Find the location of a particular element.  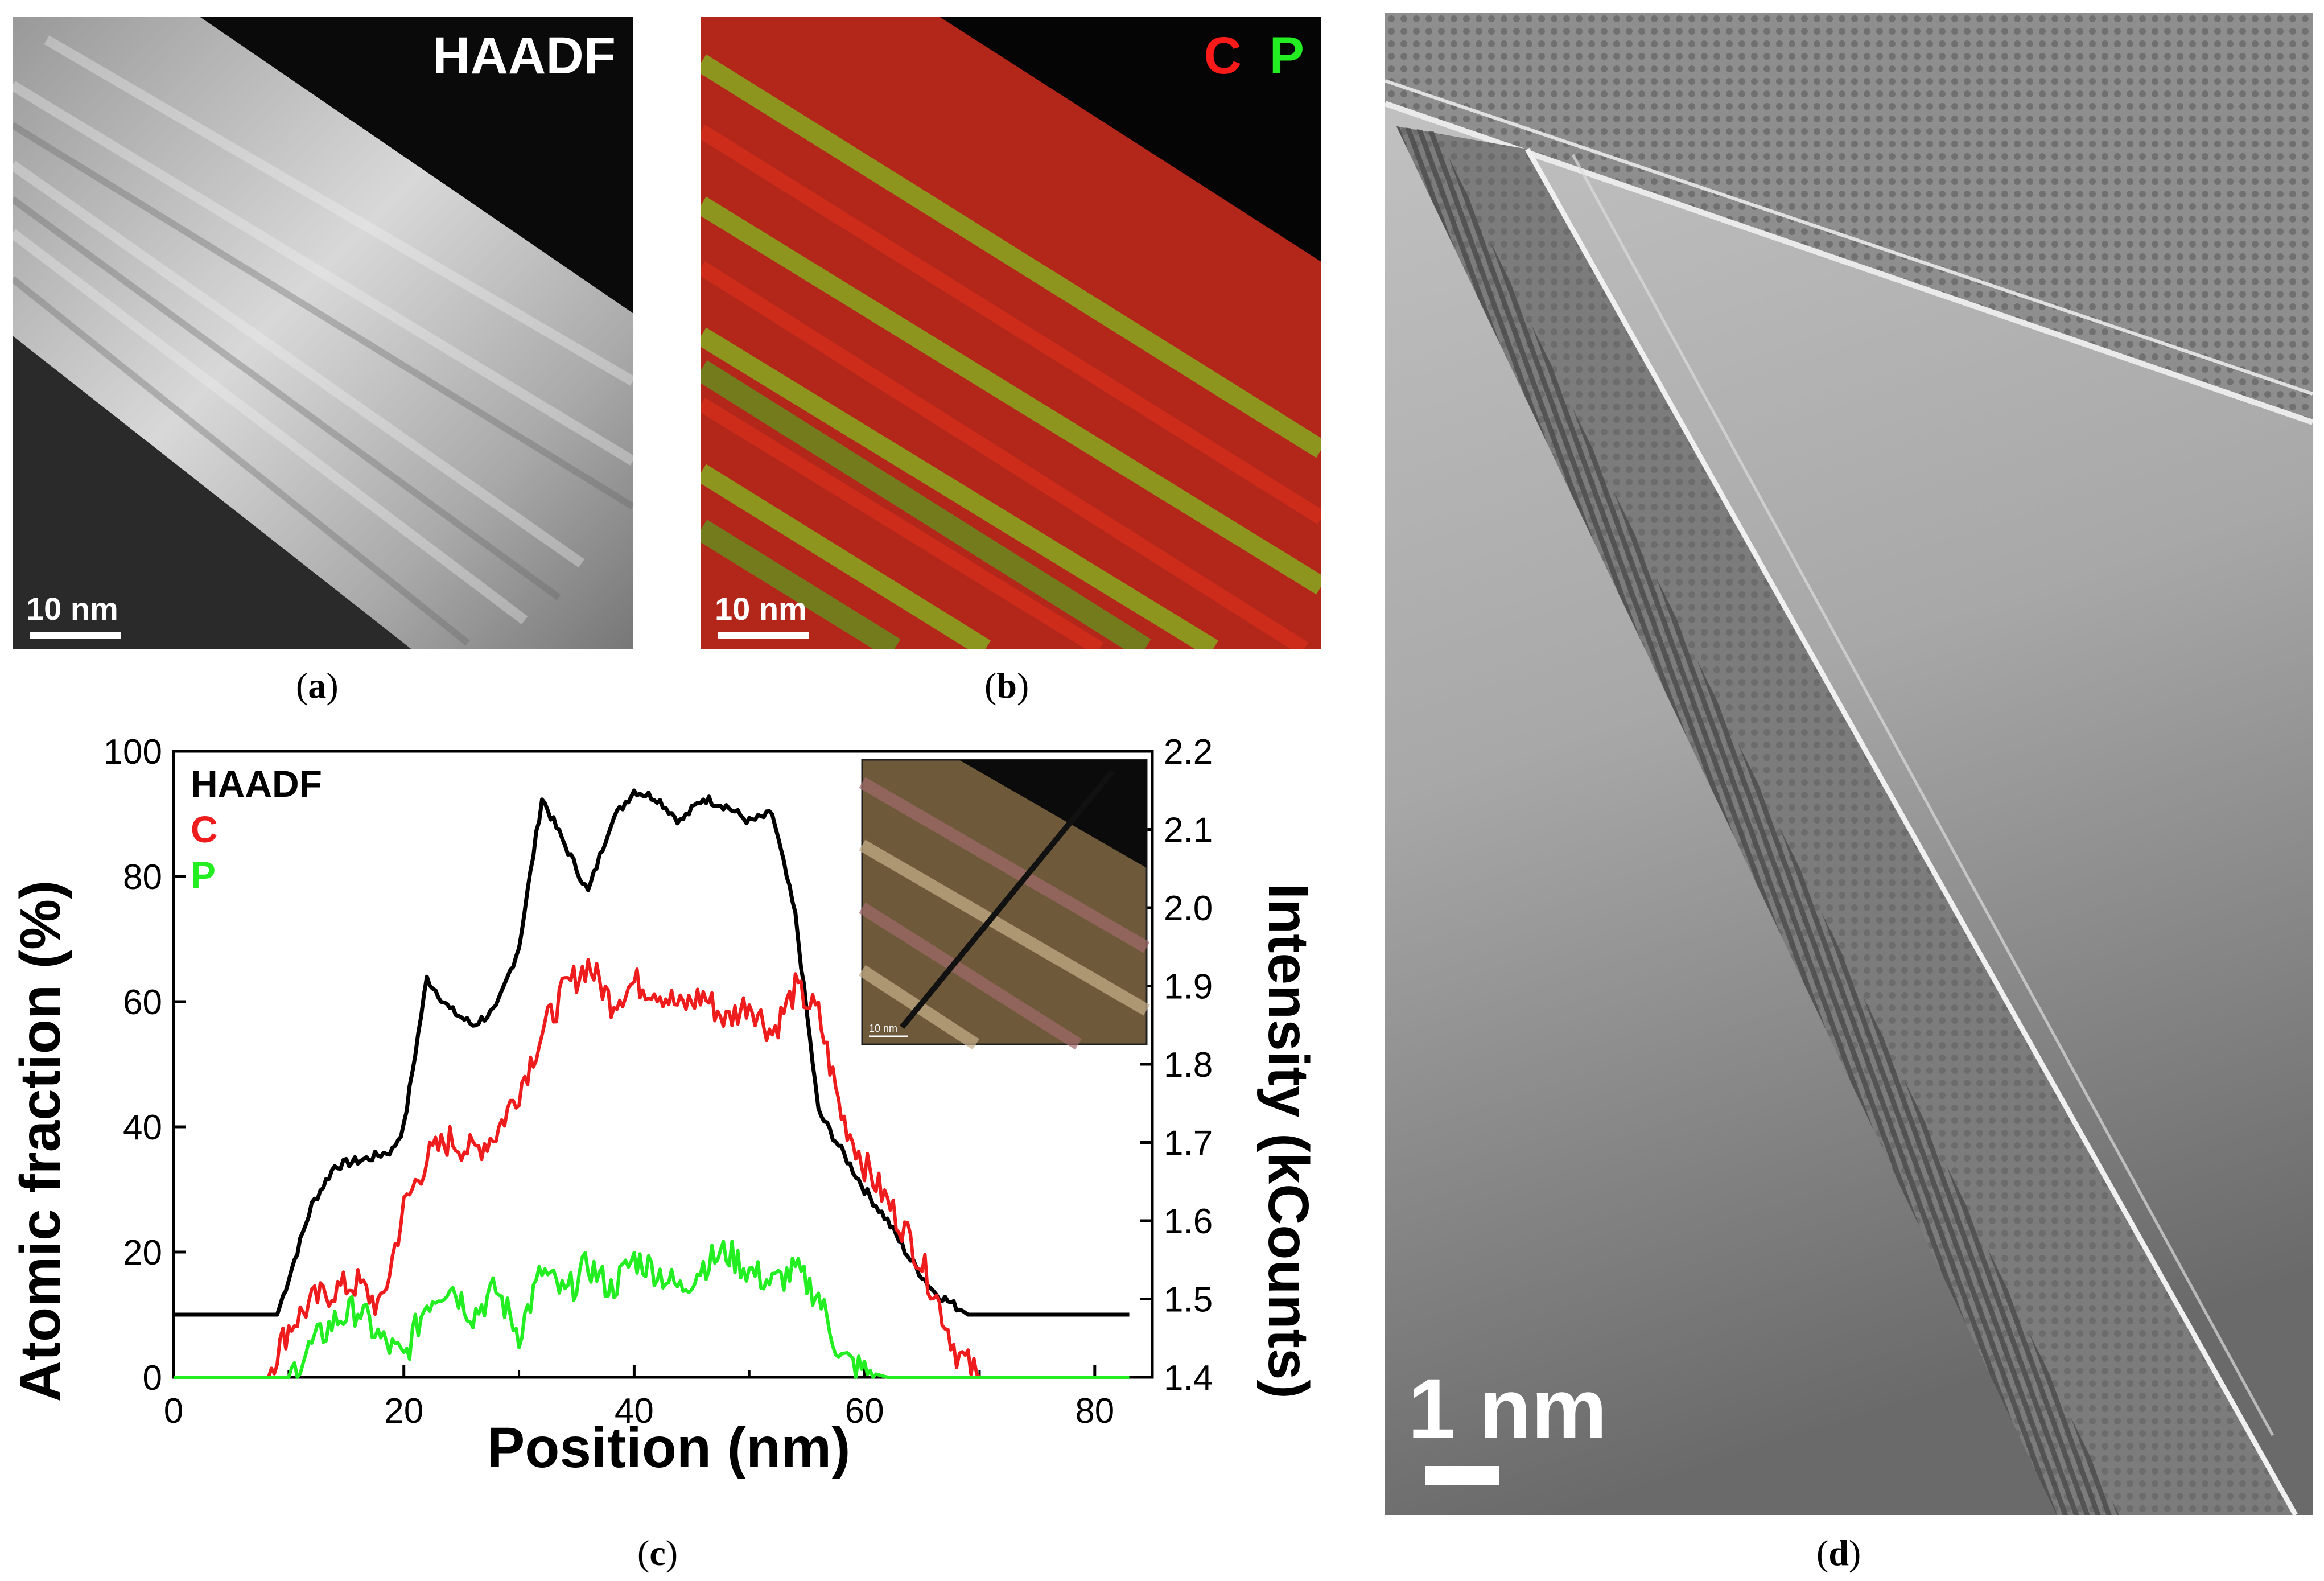

caption-b: (b) is located at coordinates (1006, 685).